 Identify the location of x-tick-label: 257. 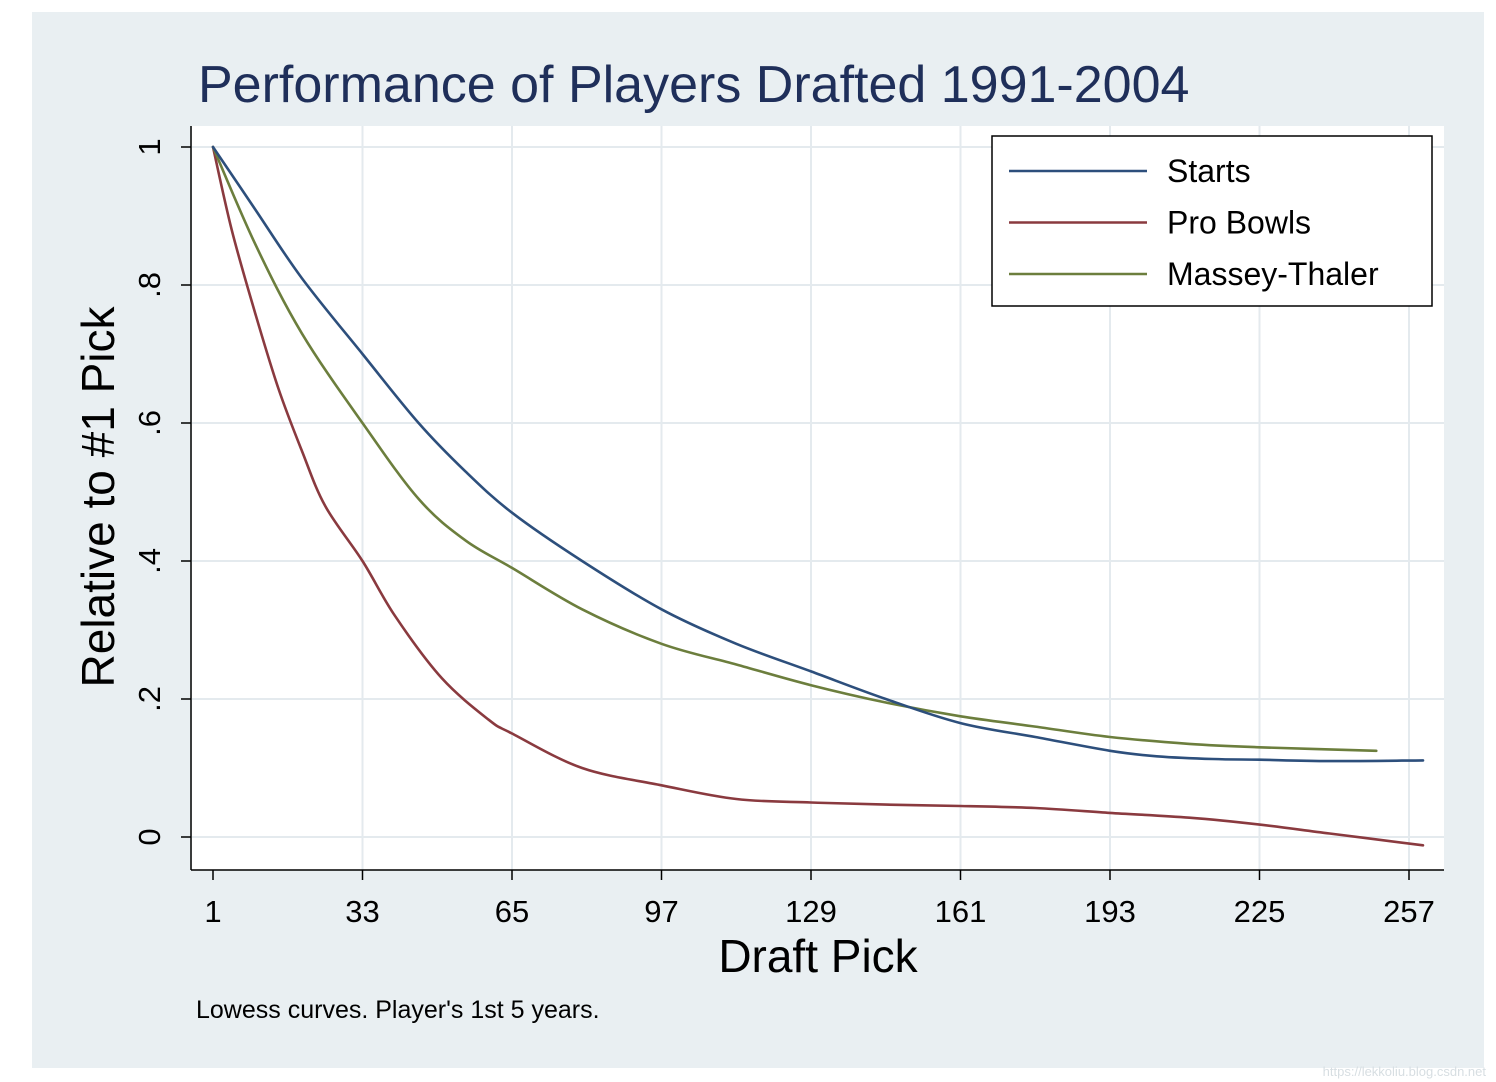
(1409, 911).